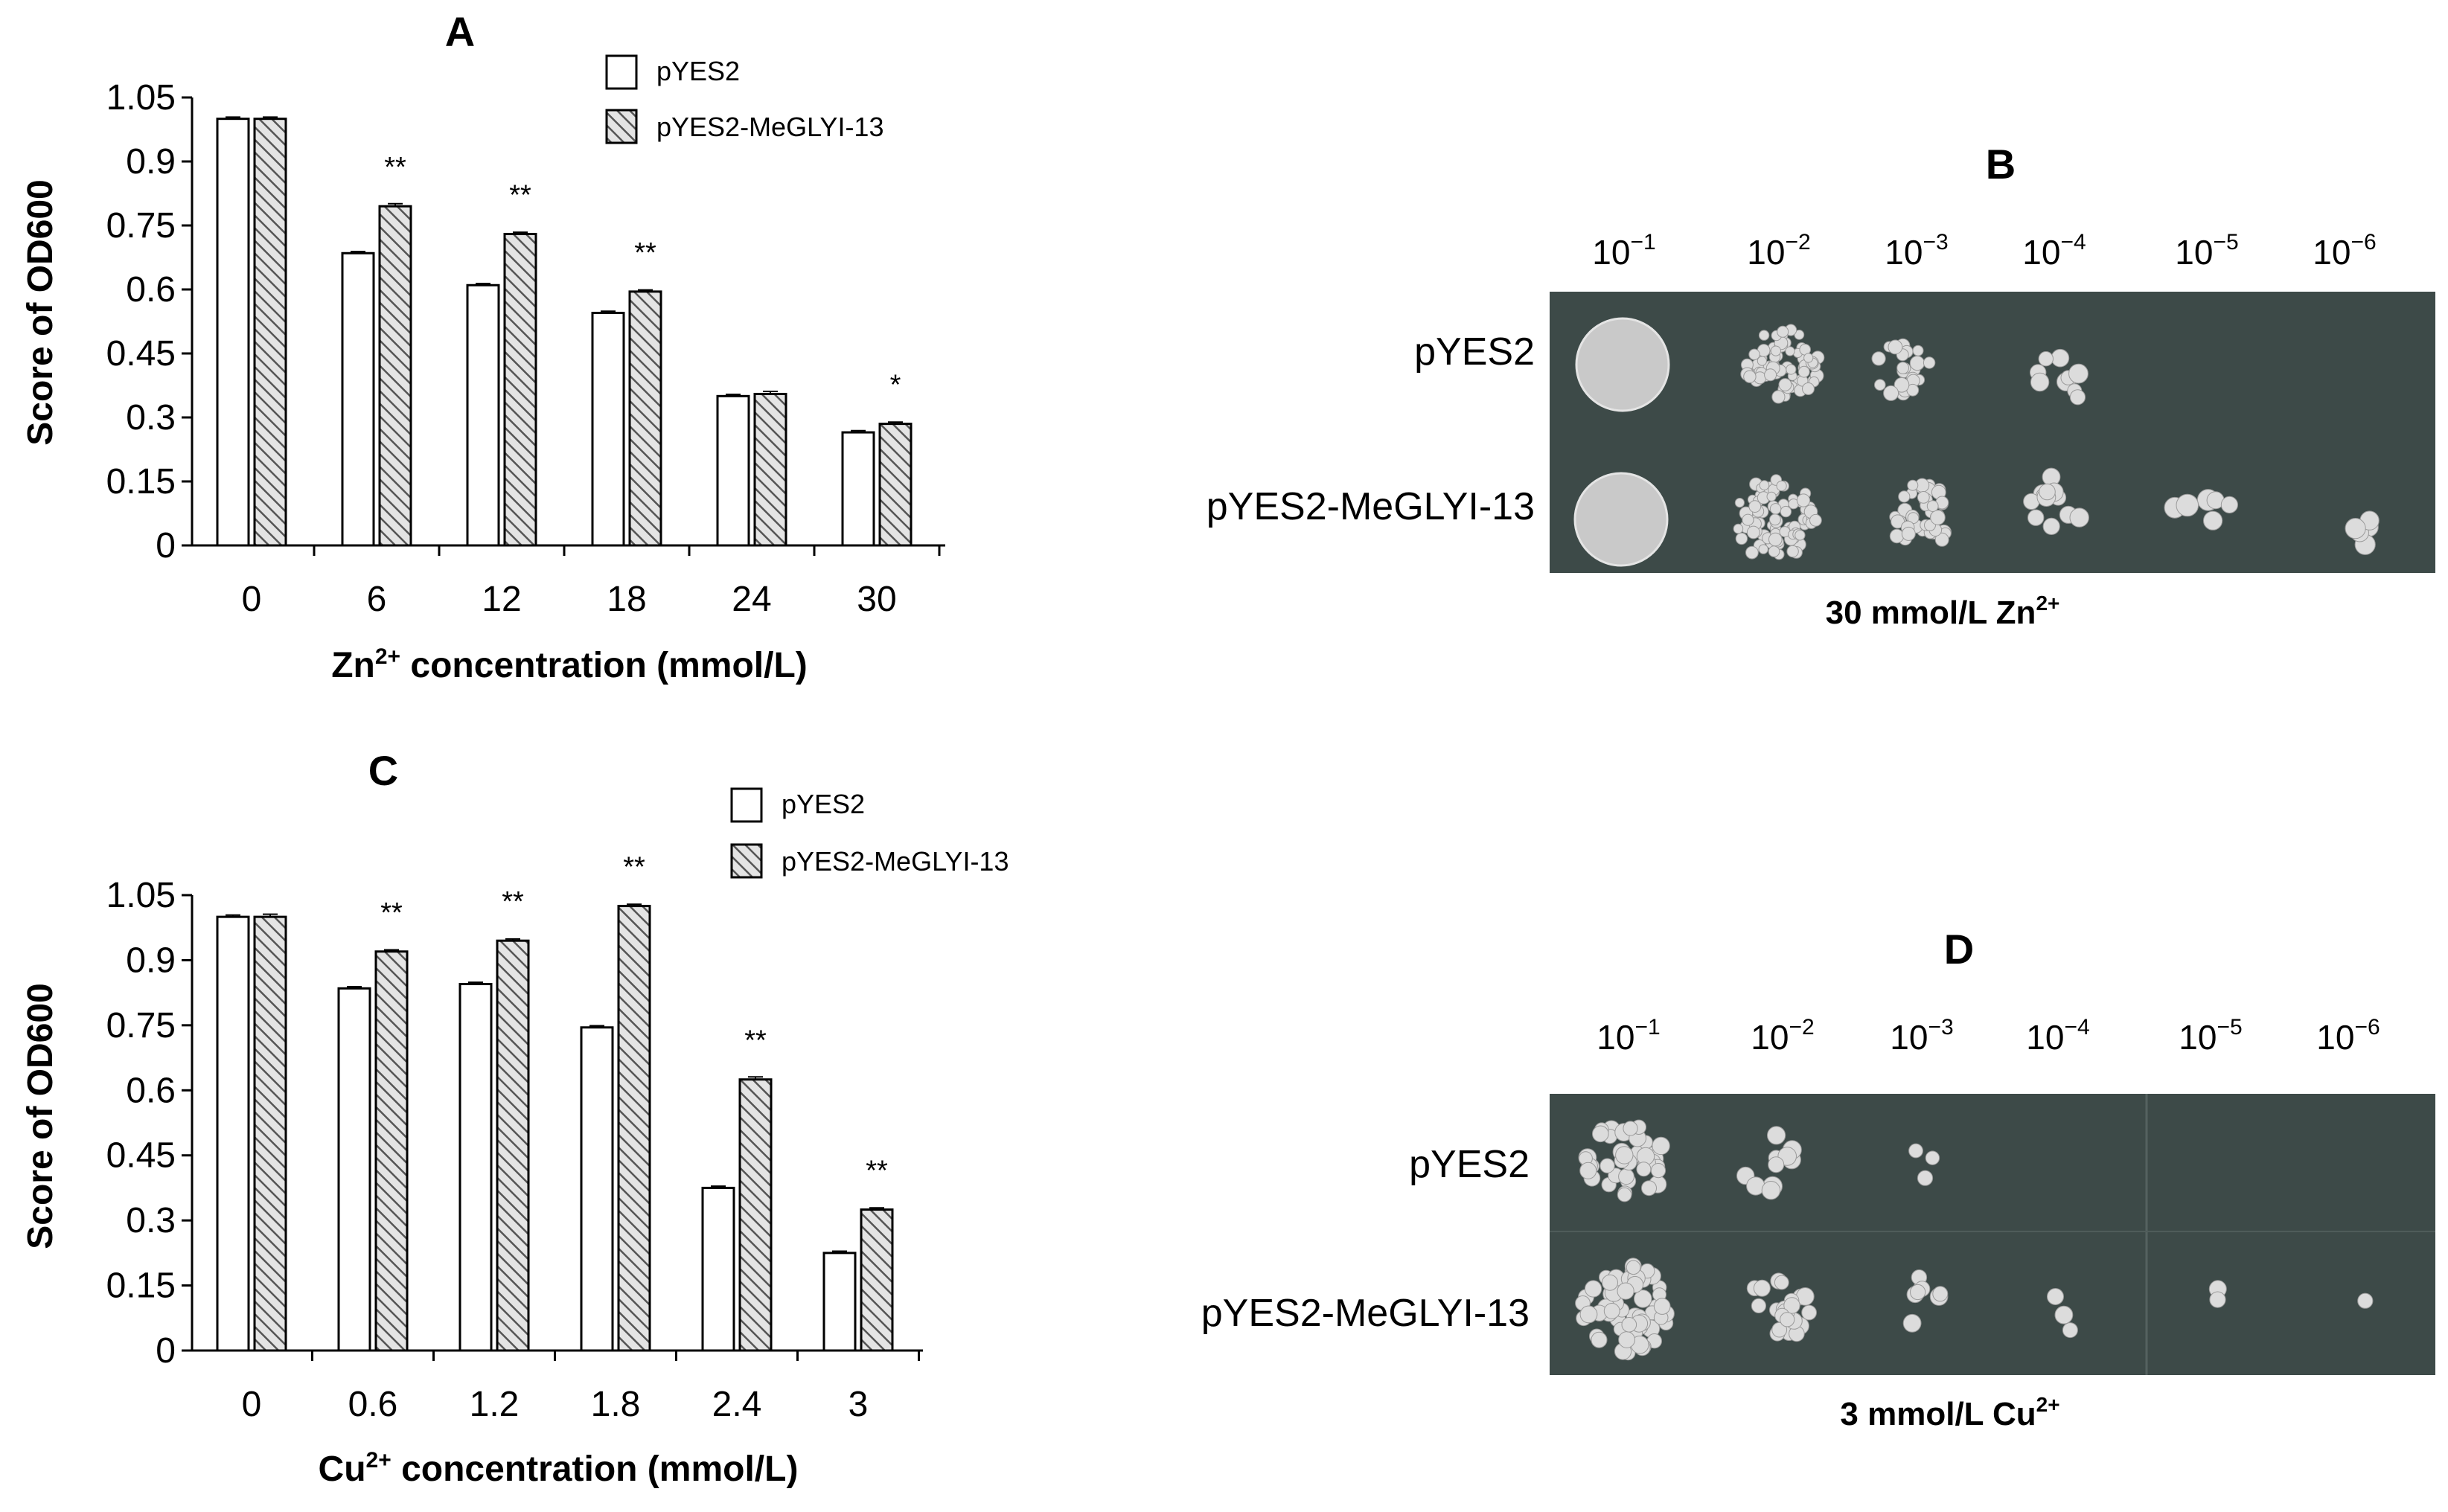  I want to click on panel-b-letter: B, so click(2001, 164).